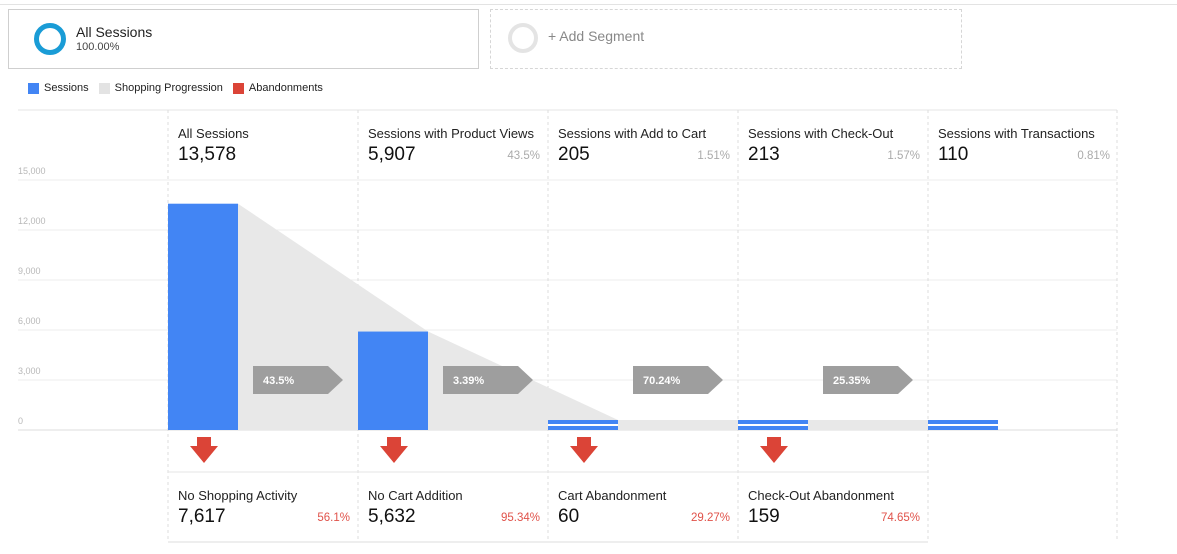 Image resolution: width=1177 pixels, height=554 pixels. What do you see at coordinates (821, 495) in the screenshot?
I see `abandonment-name: Check-Out Abandonment` at bounding box center [821, 495].